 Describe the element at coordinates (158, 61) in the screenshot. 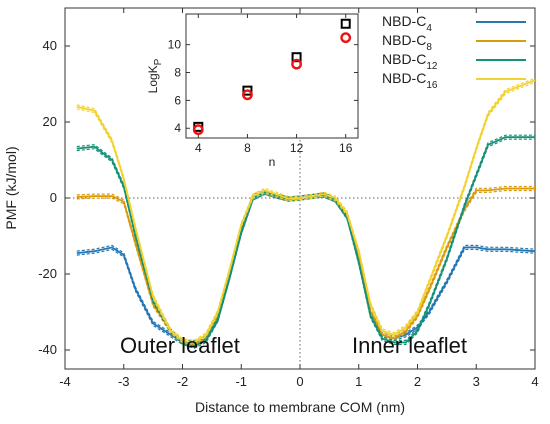

I see `inset-y-axis-label-sub: P` at that location.